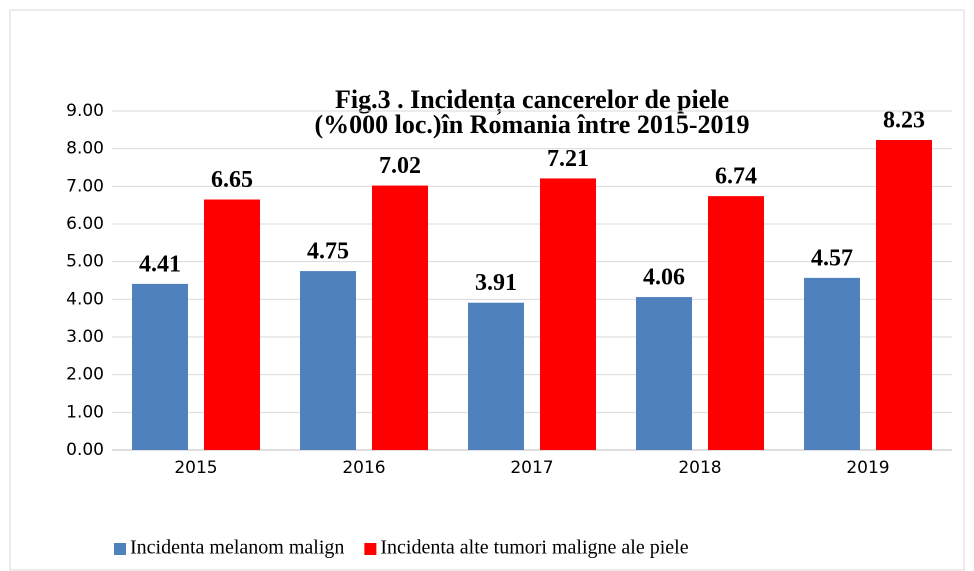  What do you see at coordinates (85, 111) in the screenshot?
I see `y-tick-label: 9.00` at bounding box center [85, 111].